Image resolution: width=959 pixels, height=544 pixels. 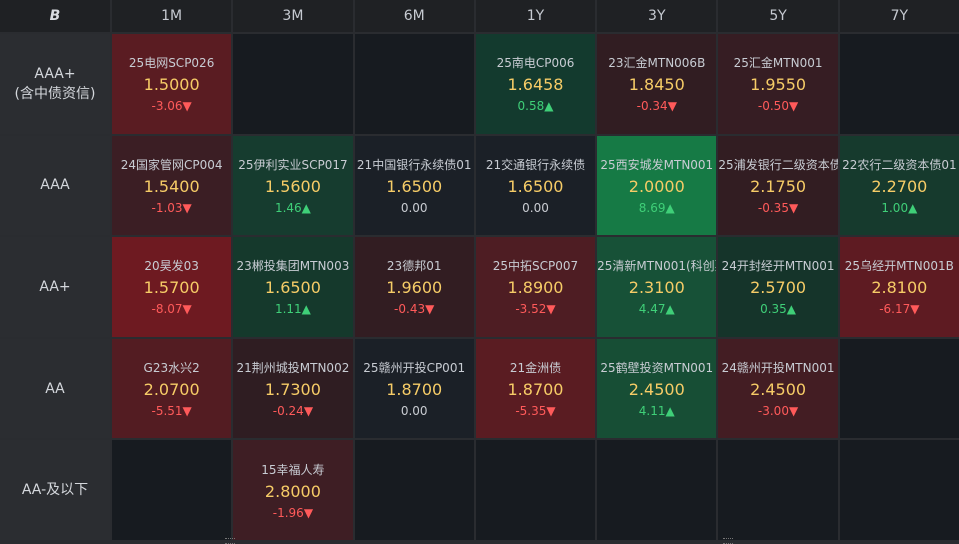 I want to click on bond-cell: 21金洲债 1.8700 -5.35▼, so click(x=535, y=388).